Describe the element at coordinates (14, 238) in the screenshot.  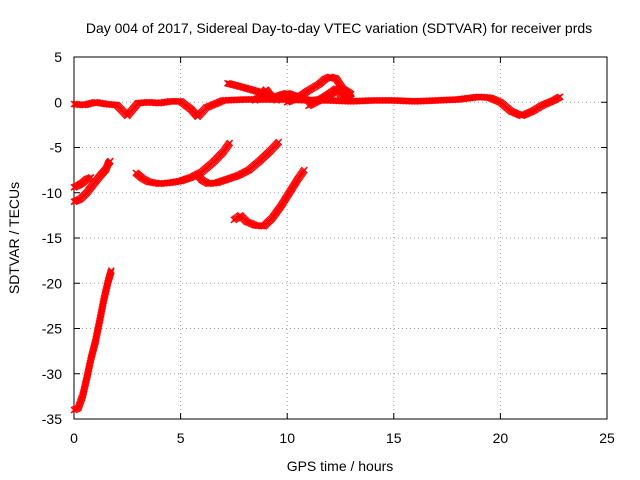
I see `y-axis-title: SDTVAR / TECUs` at that location.